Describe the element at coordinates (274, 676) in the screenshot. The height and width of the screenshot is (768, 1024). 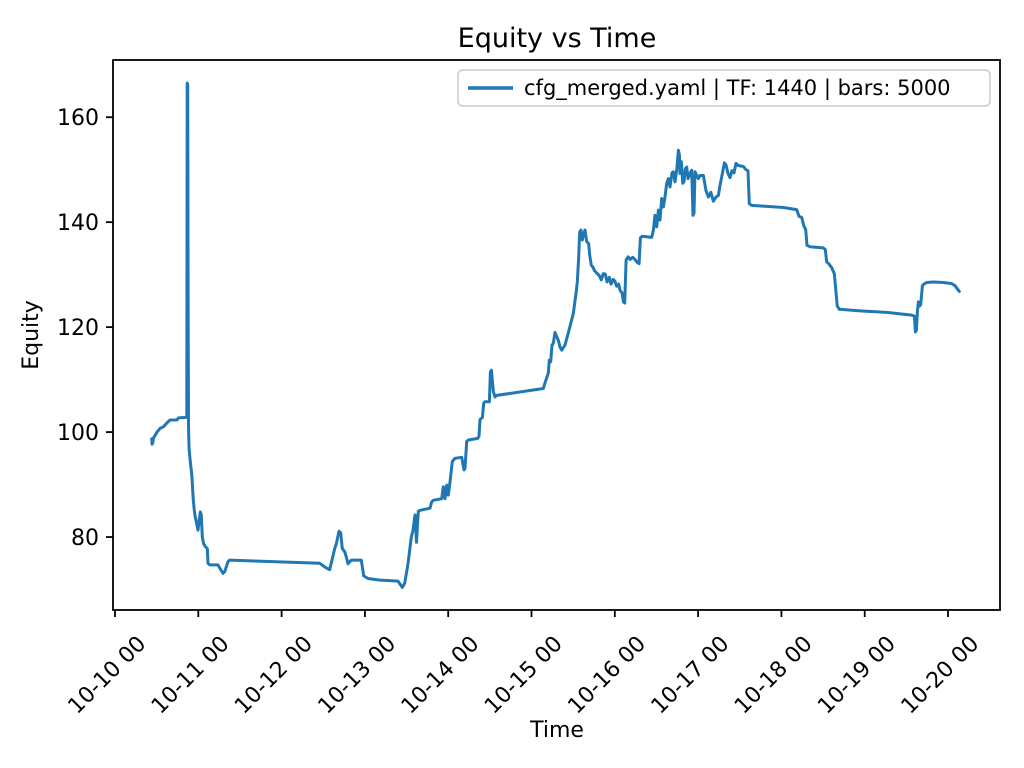
I see `x-tick-label: 10-12 00` at that location.